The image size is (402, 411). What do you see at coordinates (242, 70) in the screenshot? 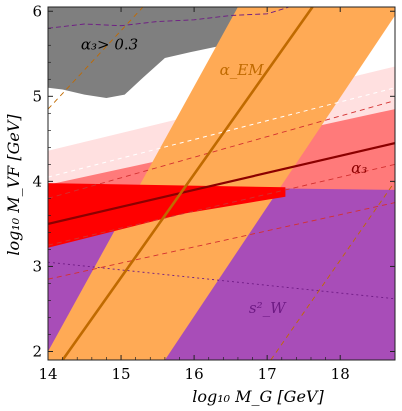
I see `annotation-1: α_EM` at bounding box center [242, 70].